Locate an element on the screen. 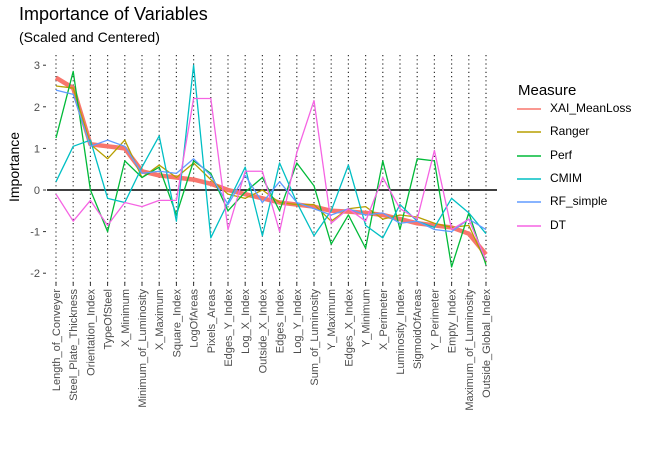  y-axis-ticks: -2 -1 0 1 2 3 is located at coordinates (38, 170).